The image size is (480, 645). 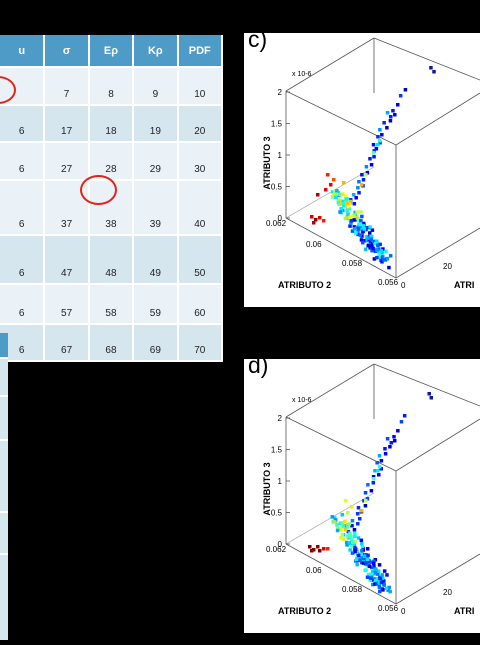 What do you see at coordinates (156, 260) in the screenshot?
I see `table-cell: 49` at bounding box center [156, 260].